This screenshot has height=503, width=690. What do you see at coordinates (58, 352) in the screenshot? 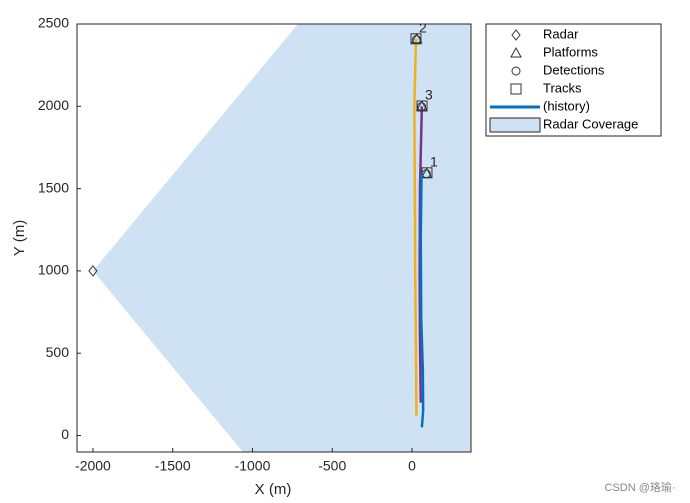
I see `y-tick-label: 500` at bounding box center [58, 352].